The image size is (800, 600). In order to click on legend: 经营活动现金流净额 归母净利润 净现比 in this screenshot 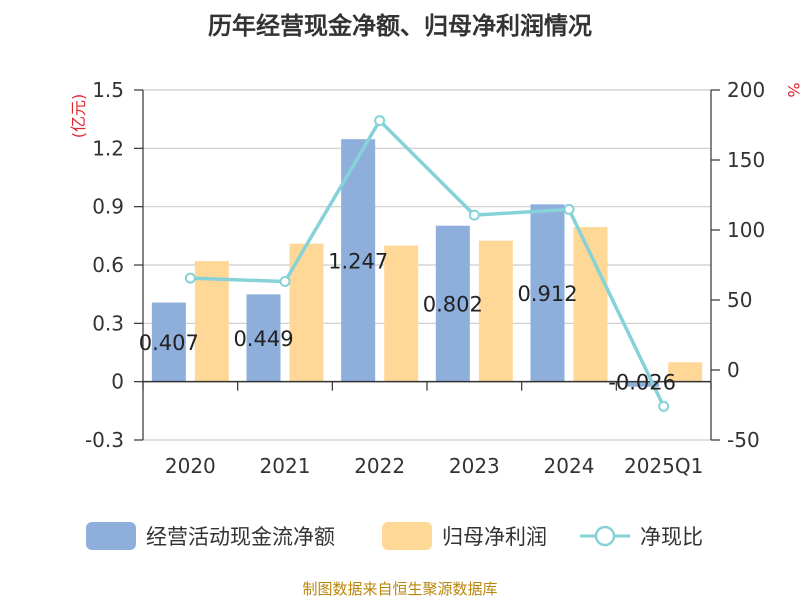, I will do `click(400, 536)`.